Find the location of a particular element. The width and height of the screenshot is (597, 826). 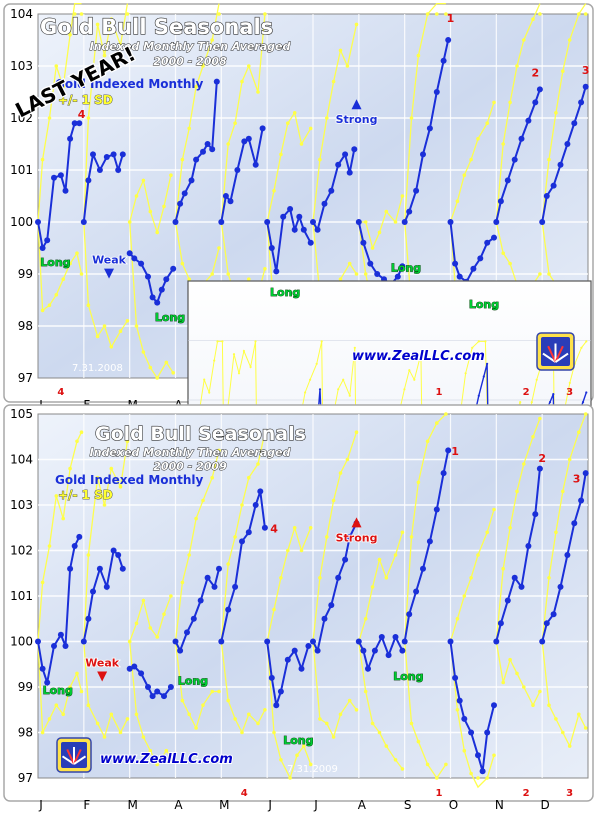

y-tick-label: 102 is located at coordinates (21, 551).